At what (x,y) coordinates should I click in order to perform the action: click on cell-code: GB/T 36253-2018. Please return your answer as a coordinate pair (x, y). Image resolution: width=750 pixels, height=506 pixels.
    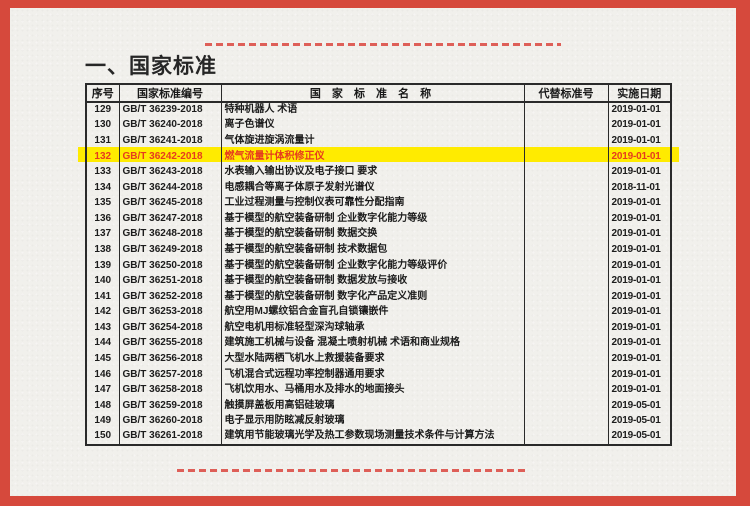
    Looking at the image, I should click on (170, 312).